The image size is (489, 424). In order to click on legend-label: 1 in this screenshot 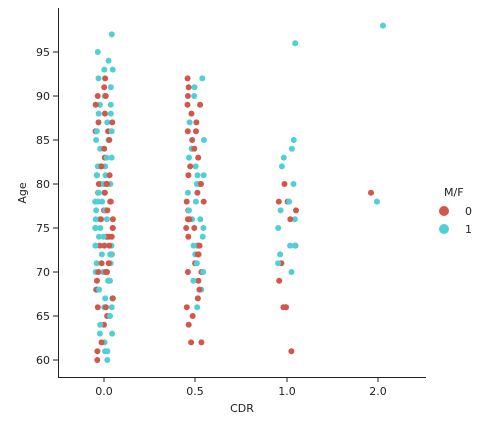, I will do `click(468, 229)`.